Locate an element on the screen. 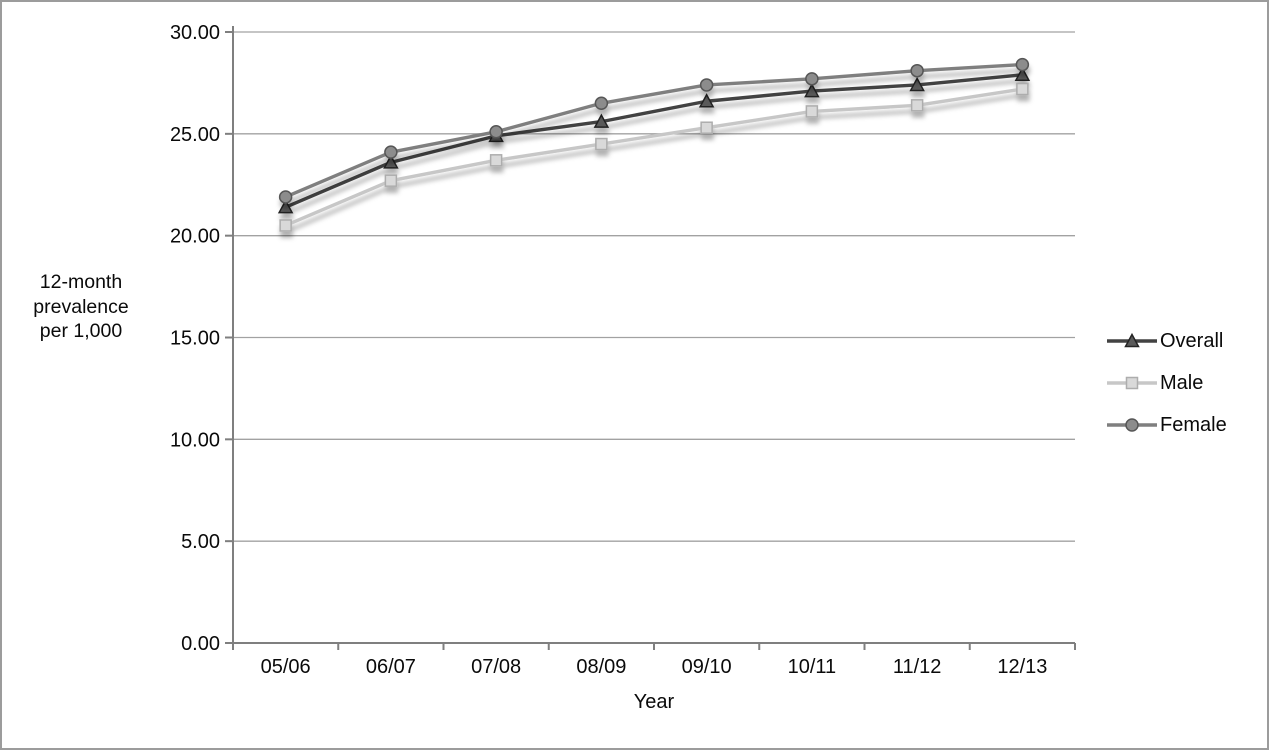 Image resolution: width=1269 pixels, height=750 pixels. x-tick-label: 12/13 is located at coordinates (1022, 667).